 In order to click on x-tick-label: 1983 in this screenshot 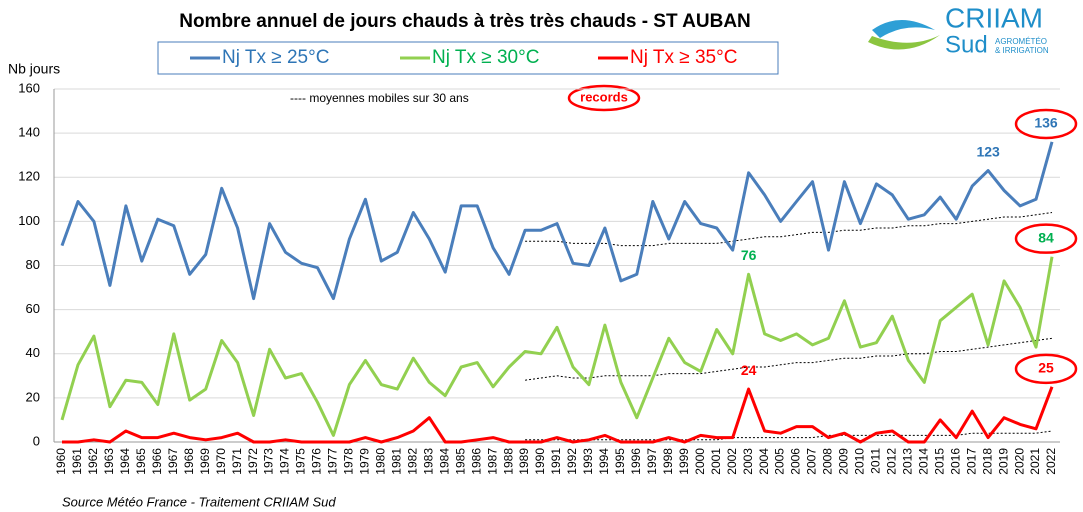, I will do `click(428, 461)`.